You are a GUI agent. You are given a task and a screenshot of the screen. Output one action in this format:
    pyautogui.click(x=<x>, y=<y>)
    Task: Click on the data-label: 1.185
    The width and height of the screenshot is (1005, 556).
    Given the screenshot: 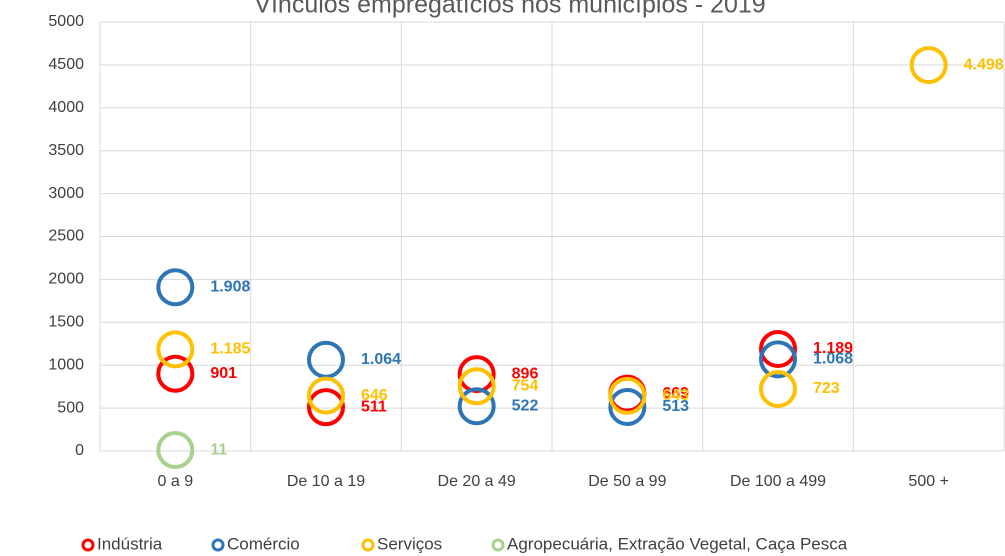 What is the action you would take?
    pyautogui.click(x=230, y=349)
    